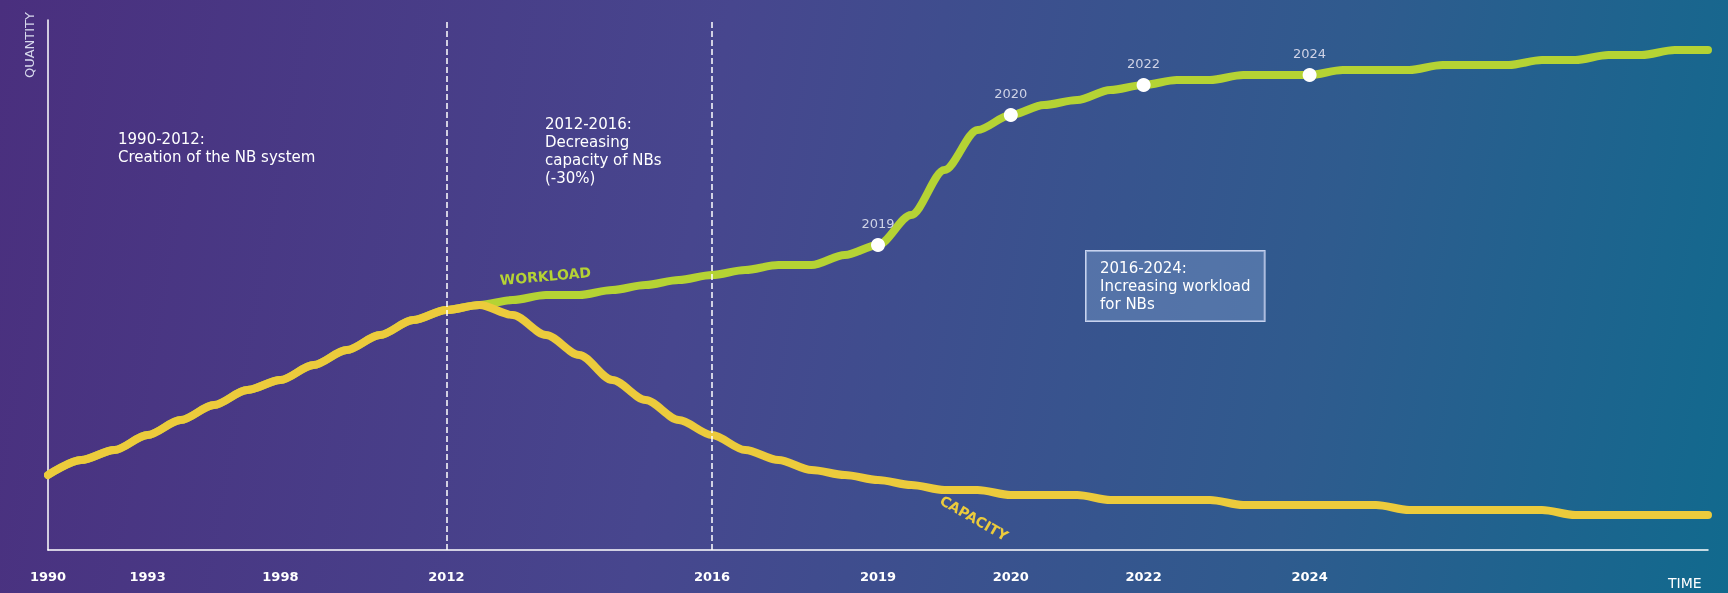  Describe the element at coordinates (545, 276) in the screenshot. I see `series-label: WORKLOAD` at that location.